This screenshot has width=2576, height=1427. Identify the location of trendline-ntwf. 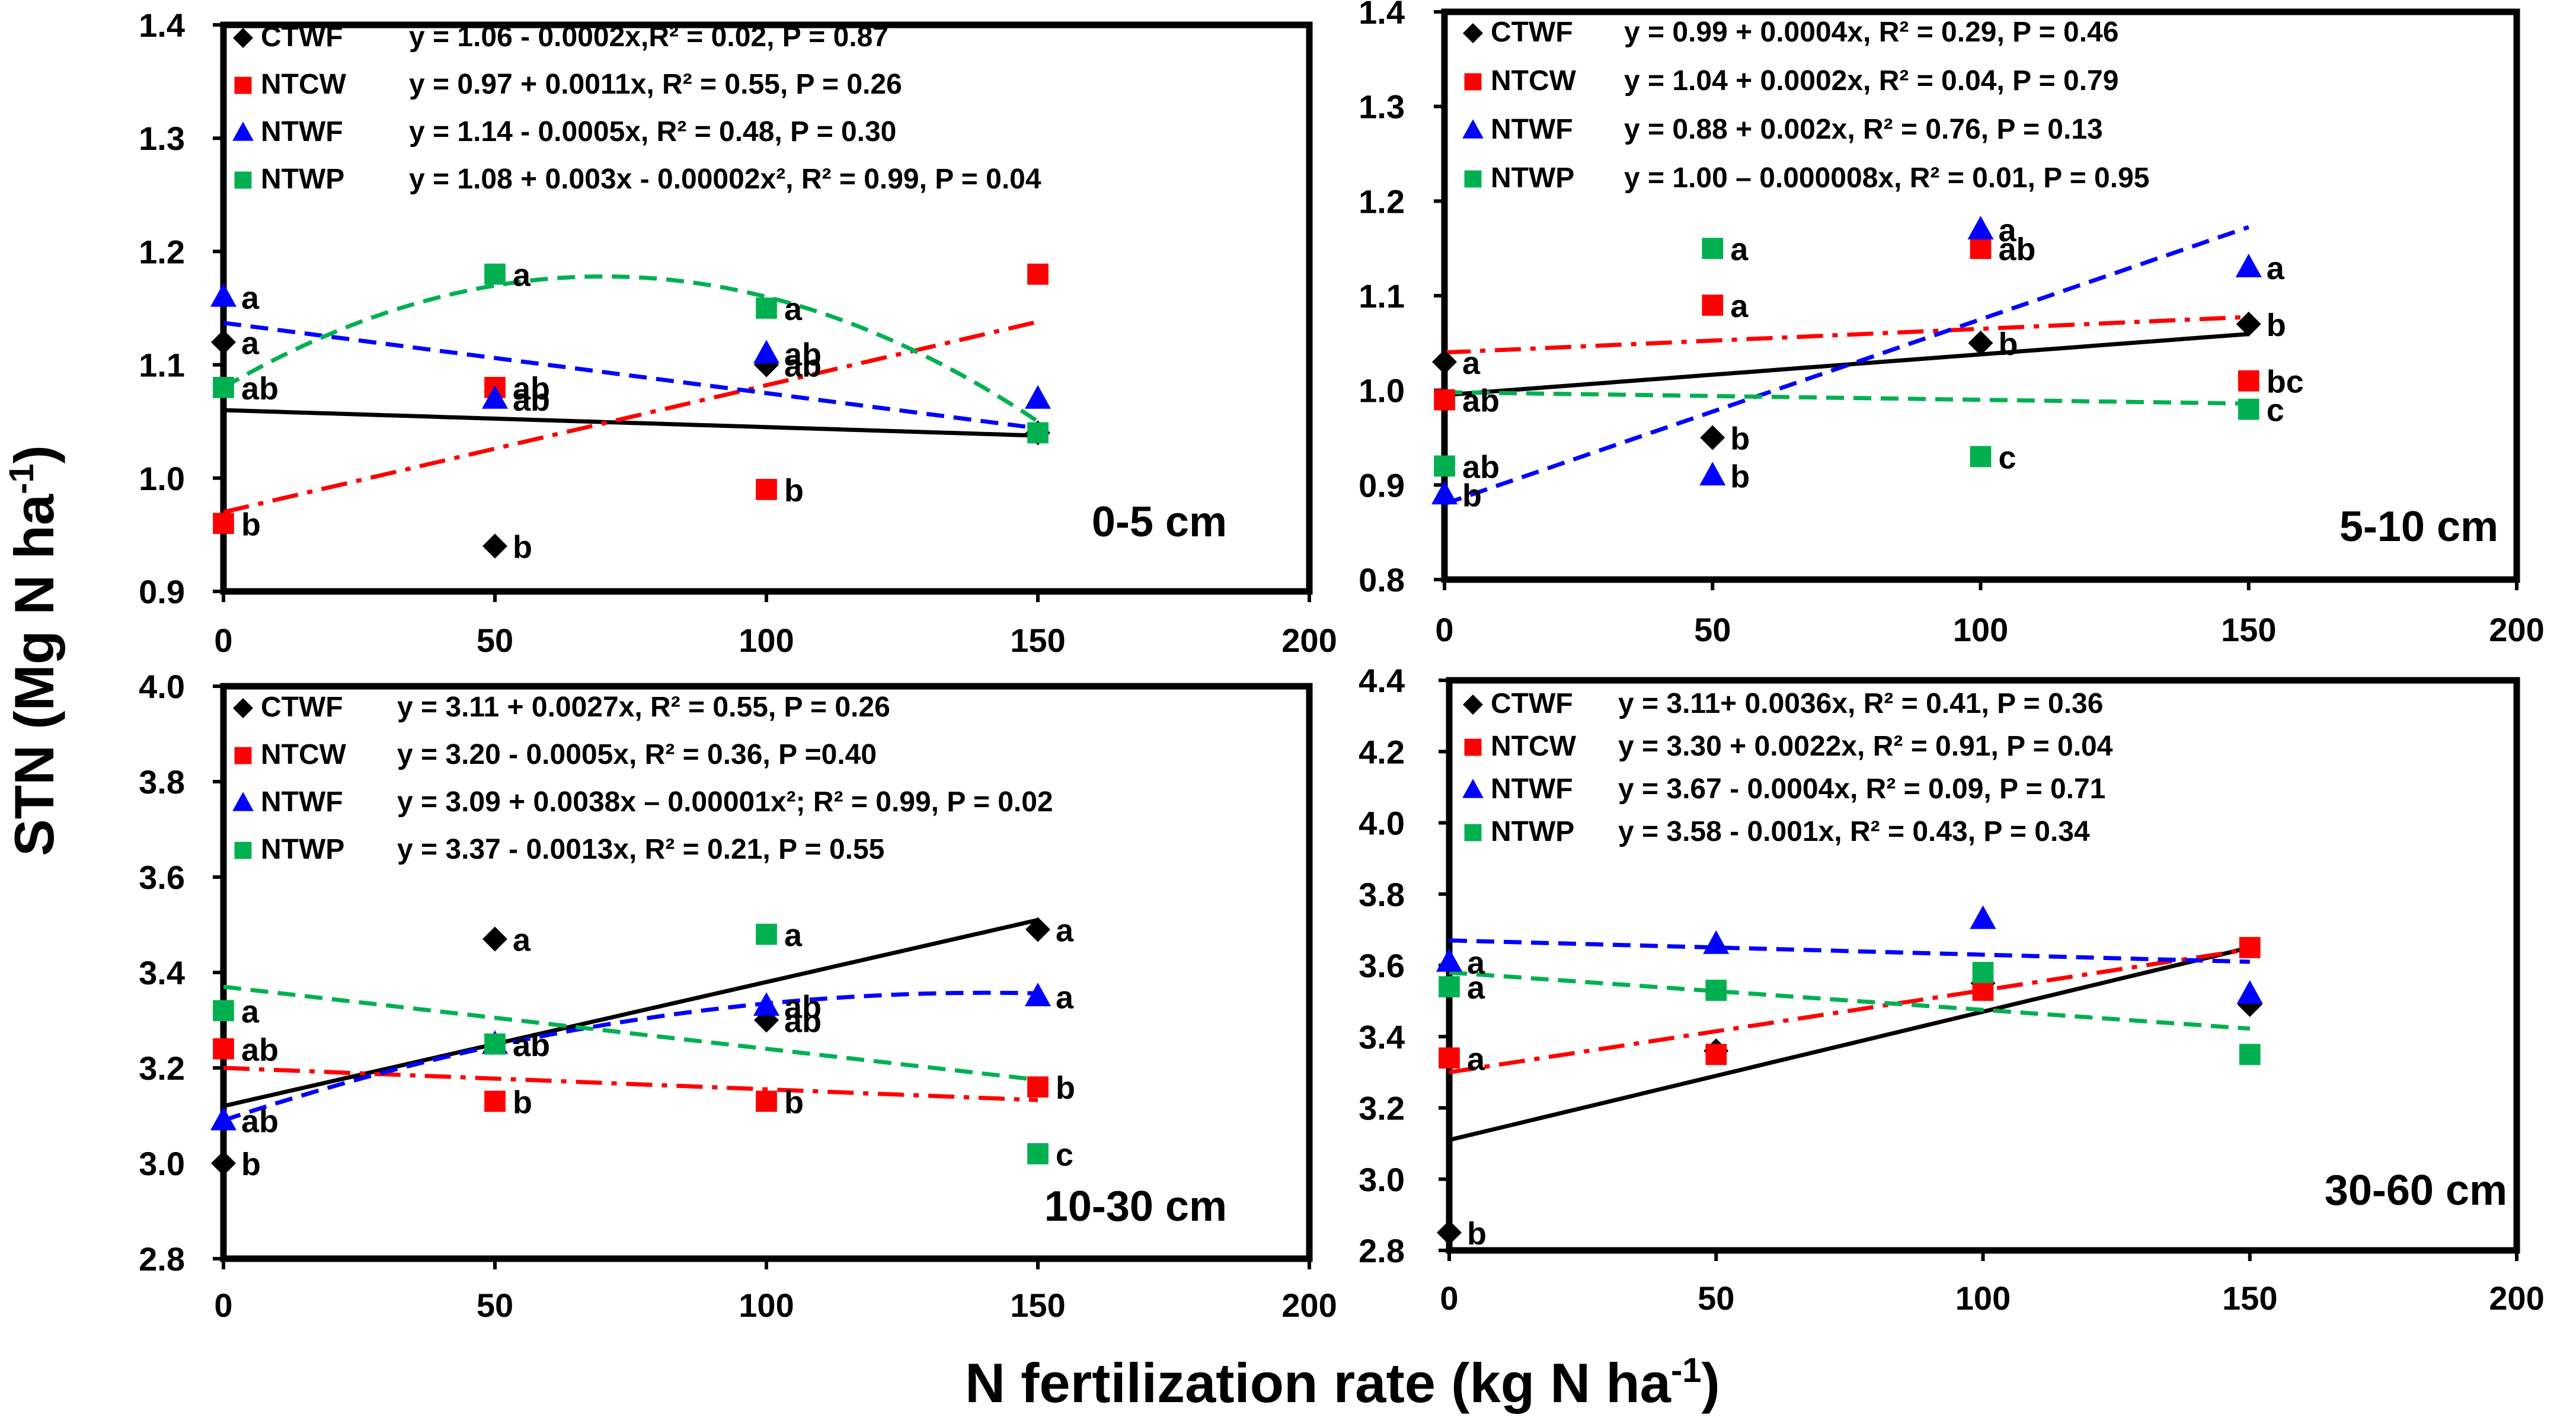
(1849, 951).